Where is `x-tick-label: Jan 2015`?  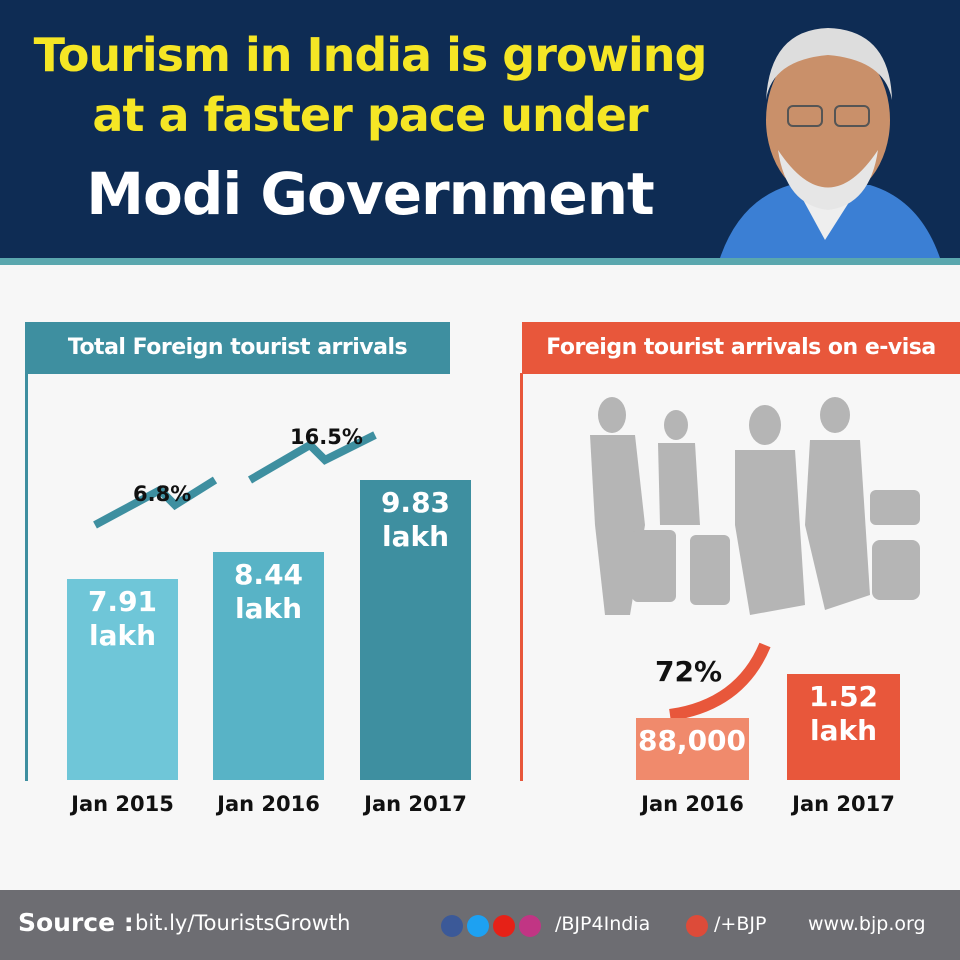
x-tick-label: Jan 2015 is located at coordinates (122, 804).